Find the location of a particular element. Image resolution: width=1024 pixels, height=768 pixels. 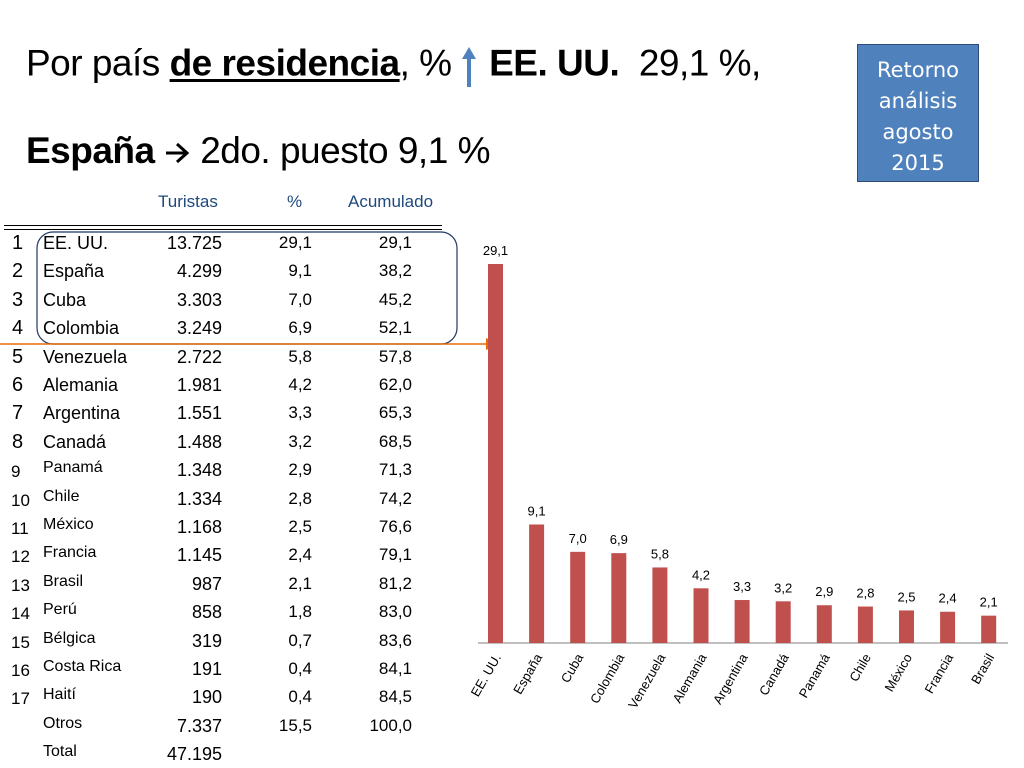

data-label-4: 5,8 is located at coordinates (660, 553).